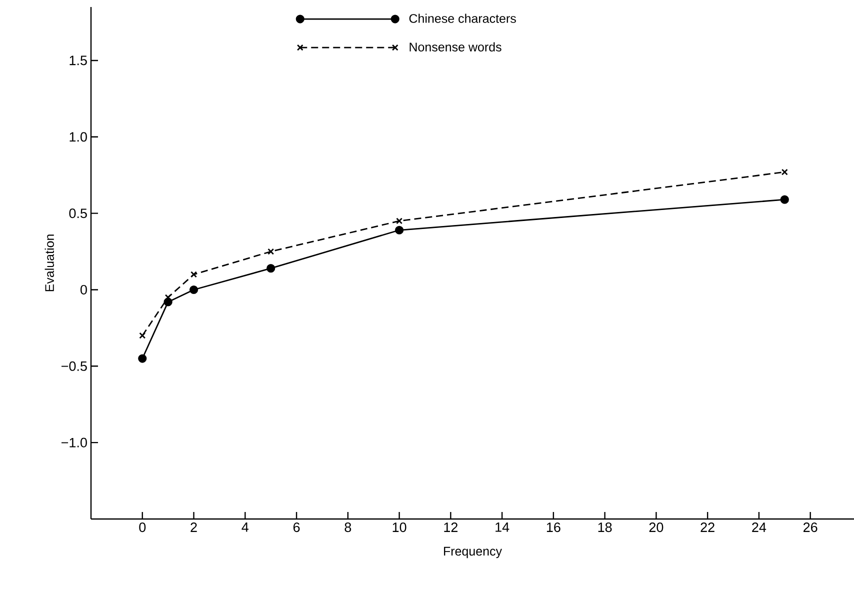 This screenshot has width=854, height=594. I want to click on x-tick-label: 26, so click(811, 527).